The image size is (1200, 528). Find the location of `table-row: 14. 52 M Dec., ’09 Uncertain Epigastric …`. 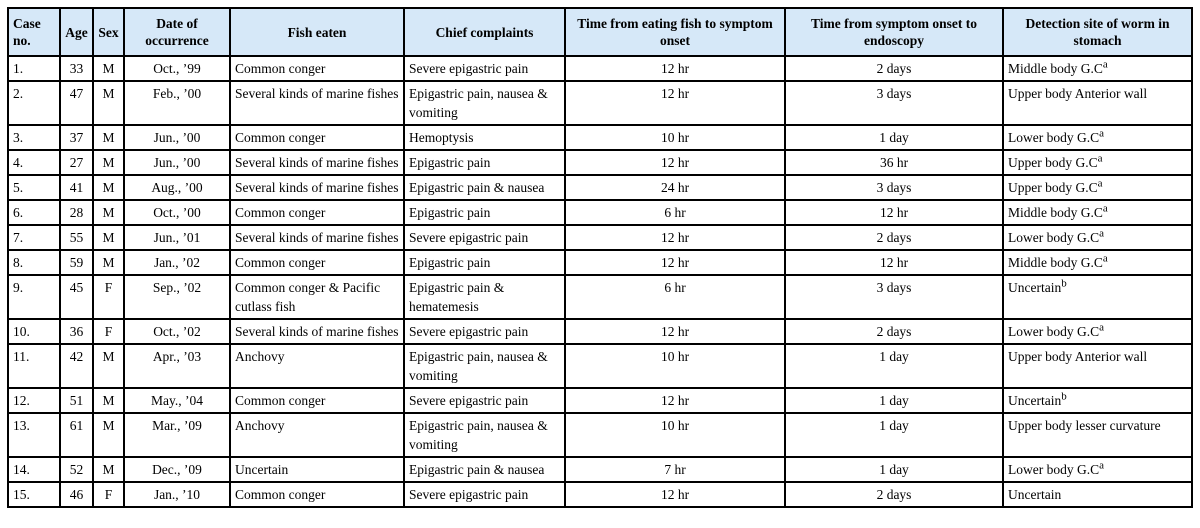

table-row: 14. 52 M Dec., ’09 Uncertain Epigastric … is located at coordinates (600, 469).